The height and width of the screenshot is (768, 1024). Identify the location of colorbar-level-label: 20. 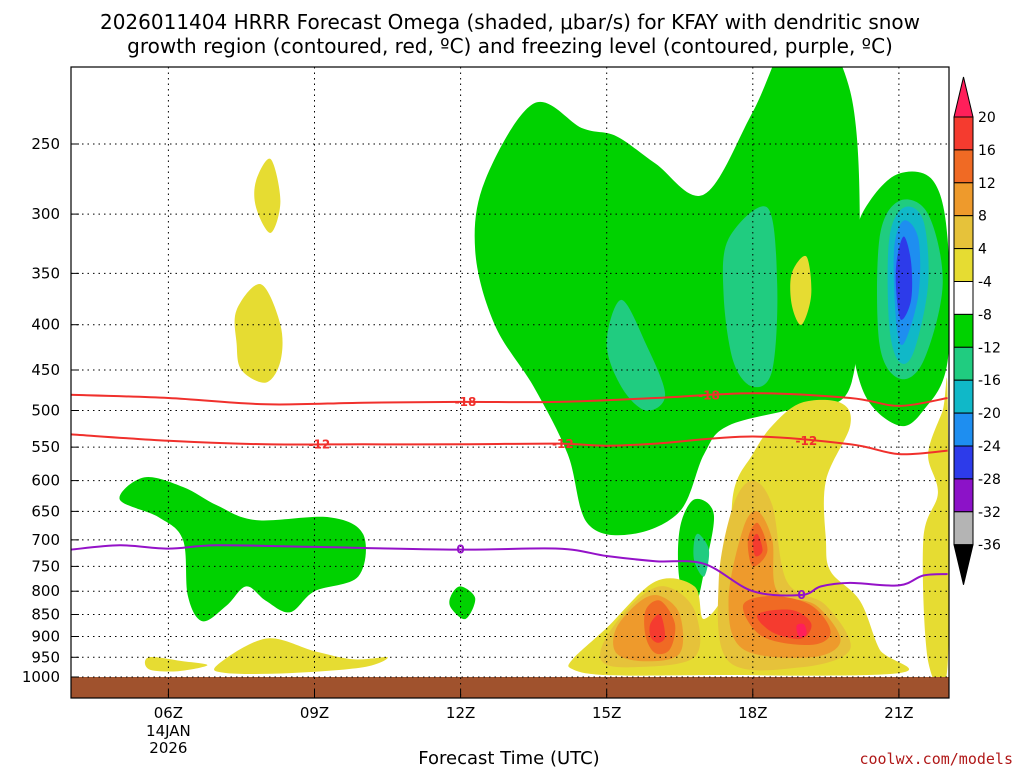
(987, 118).